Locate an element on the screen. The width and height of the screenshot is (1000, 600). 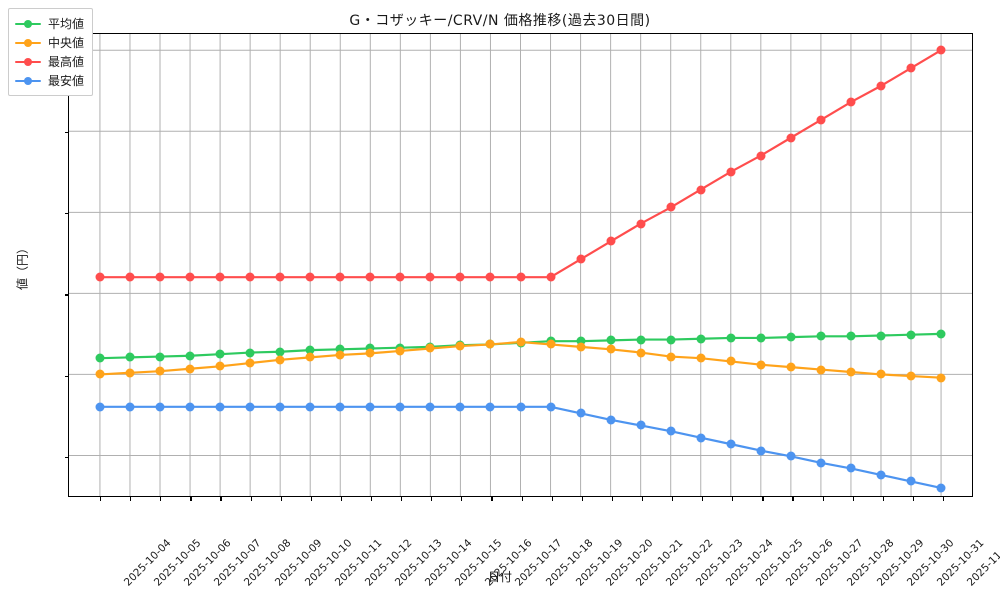
legend-item-3: 最高値 is located at coordinates (49, 61).